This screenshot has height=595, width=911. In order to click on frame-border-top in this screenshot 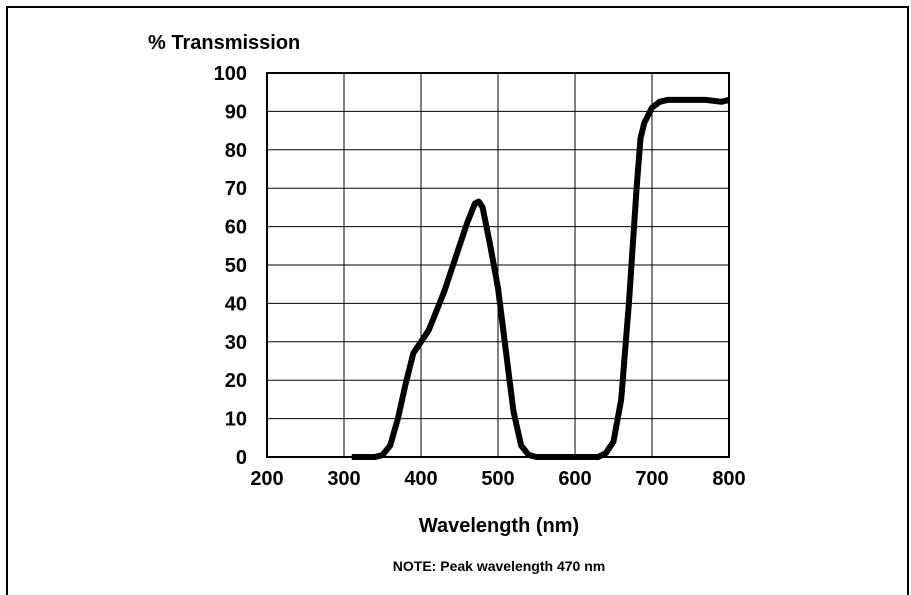, I will do `click(457, 7)`.